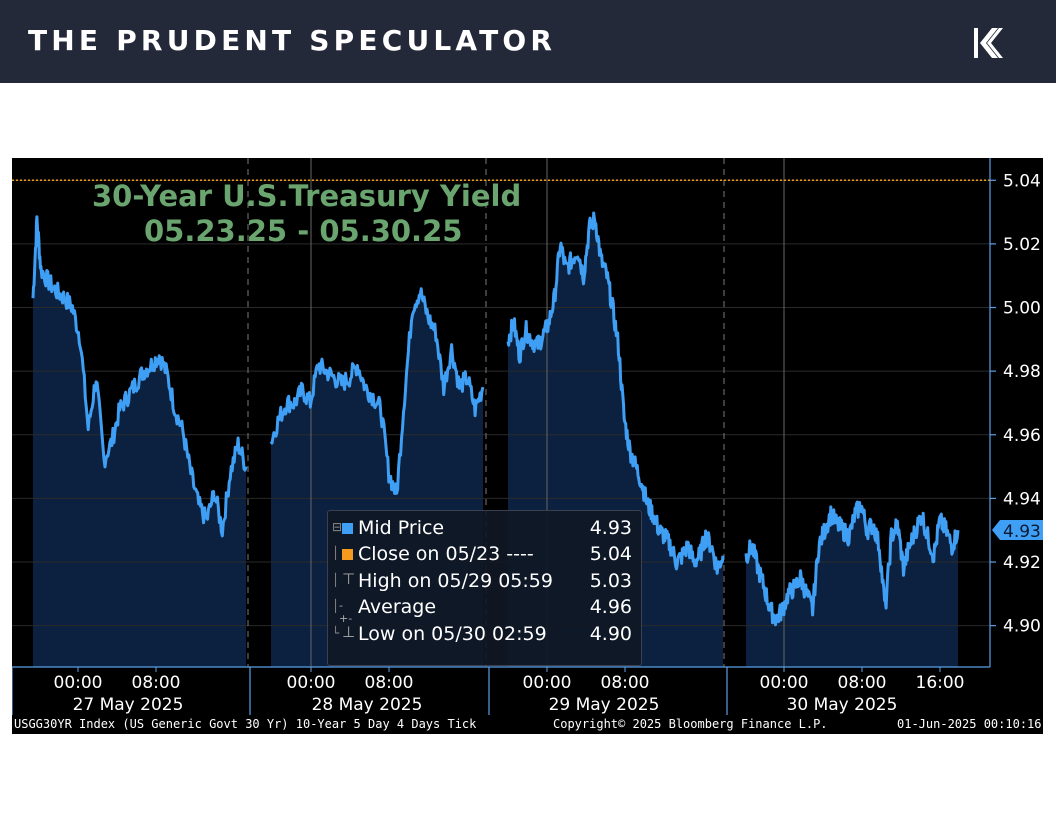 The image size is (1056, 816). I want to click on y-tick-label: 4.90, so click(1022, 627).